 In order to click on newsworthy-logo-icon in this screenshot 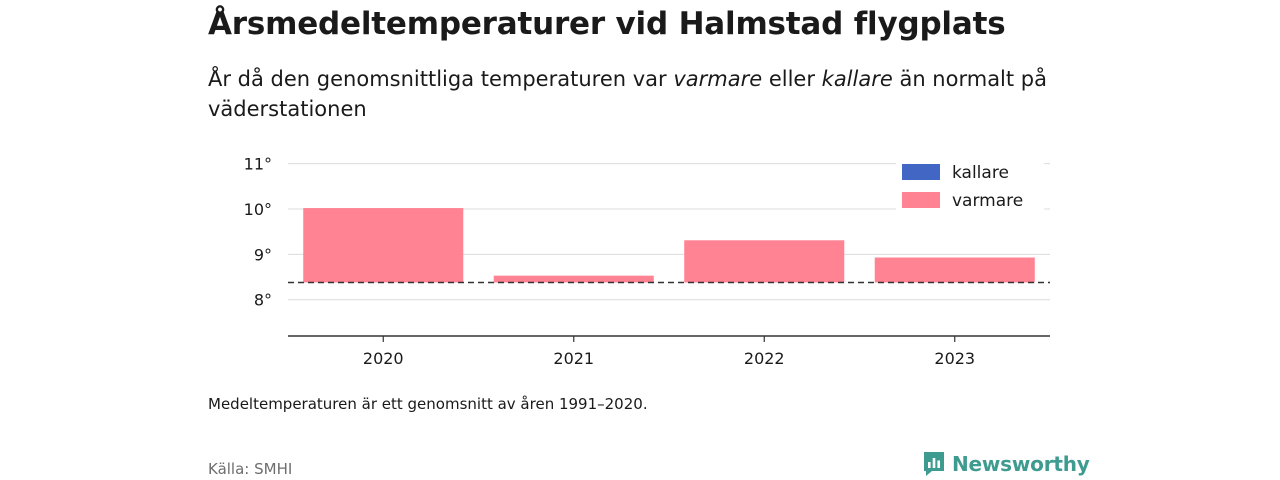, I will do `click(934, 464)`.